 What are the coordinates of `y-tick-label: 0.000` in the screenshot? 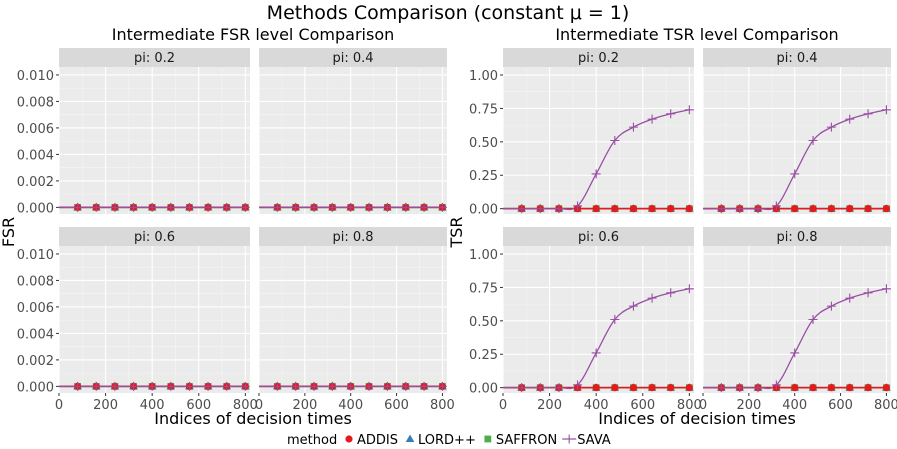 It's located at (35, 387).